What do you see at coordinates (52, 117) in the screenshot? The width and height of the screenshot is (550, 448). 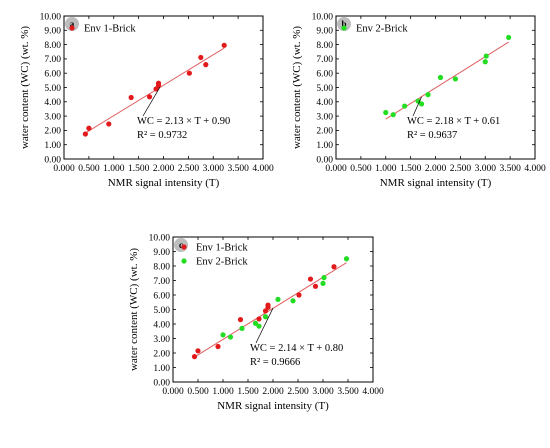 I see `y-tick-label: 3.00` at bounding box center [52, 117].